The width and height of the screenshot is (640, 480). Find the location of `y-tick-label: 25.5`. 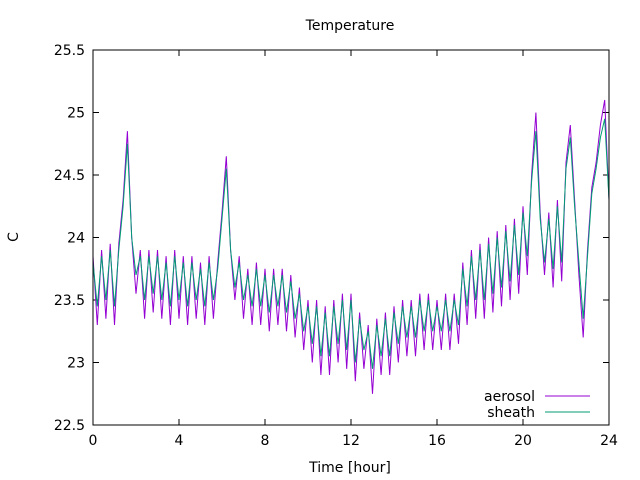

y-tick-label: 25.5 is located at coordinates (69, 51).